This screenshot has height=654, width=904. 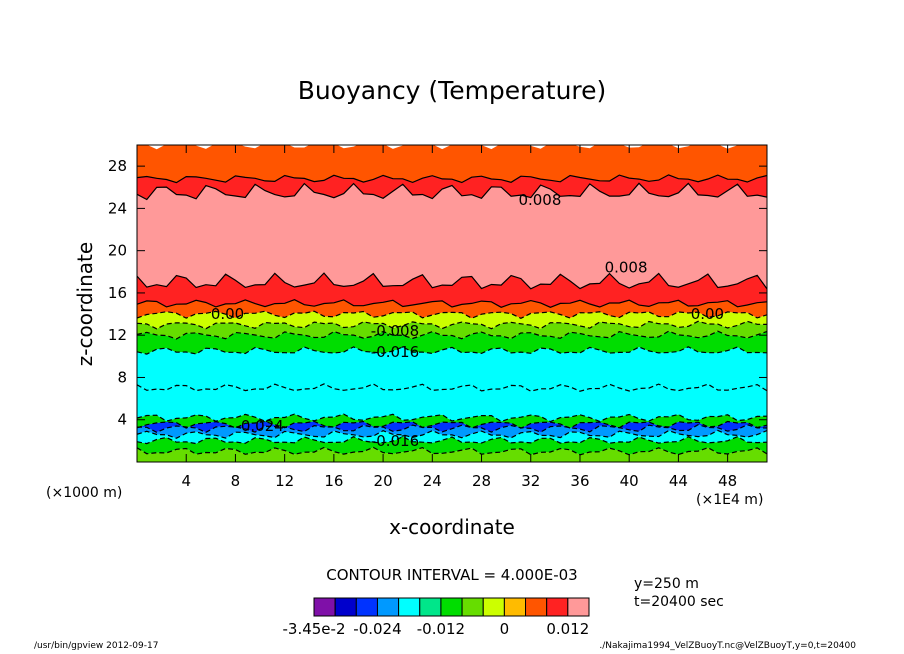 I want to click on colorbar-tick-label: -3.45e-2, so click(x=314, y=629).